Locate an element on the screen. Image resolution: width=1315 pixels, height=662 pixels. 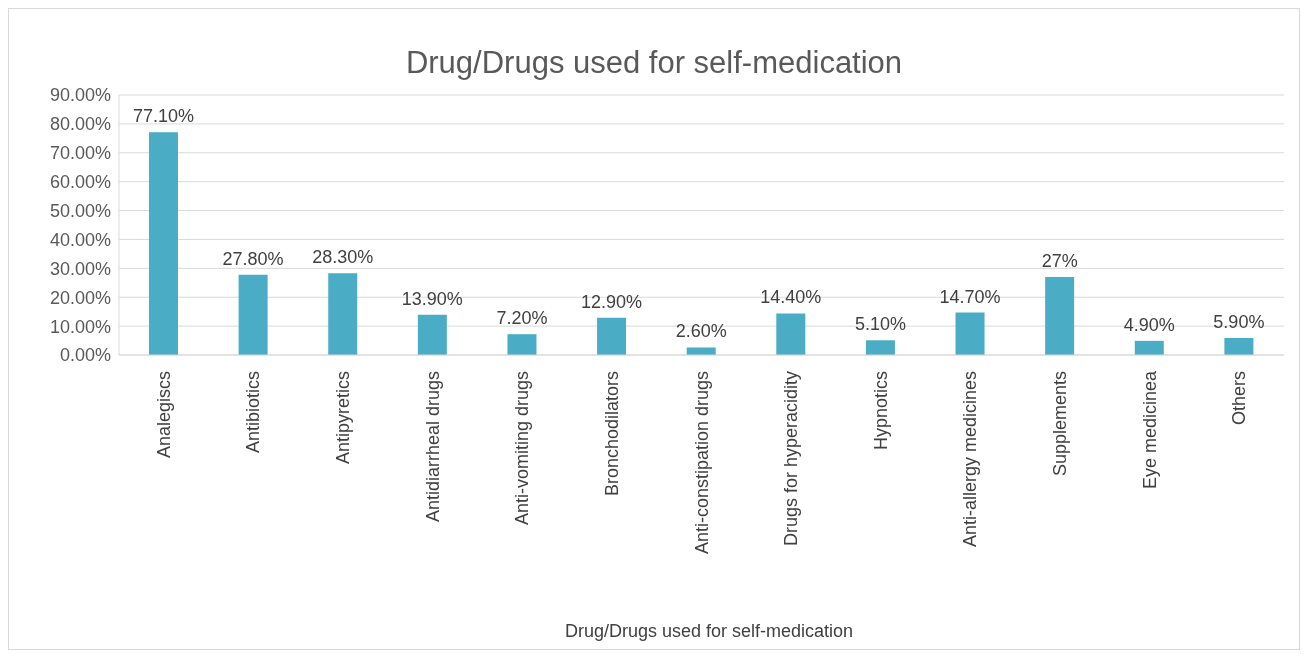
x-tick-label: Antibiotics is located at coordinates (253, 412).